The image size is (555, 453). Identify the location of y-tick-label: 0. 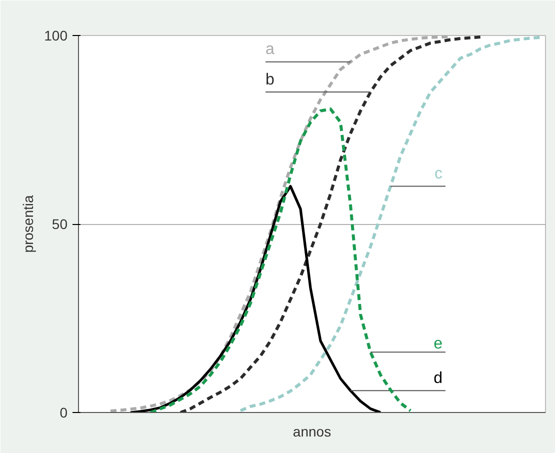
(64, 412).